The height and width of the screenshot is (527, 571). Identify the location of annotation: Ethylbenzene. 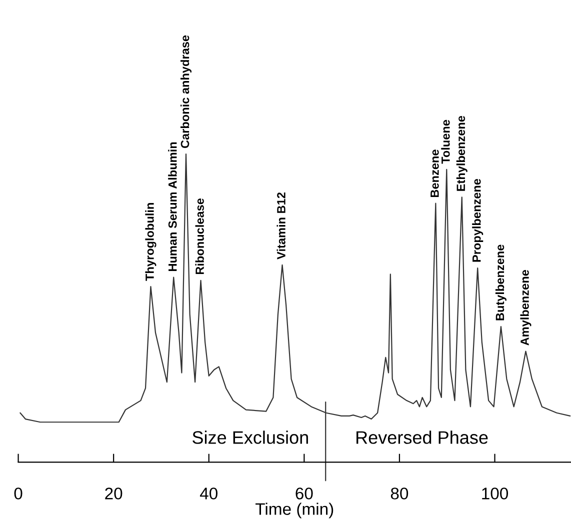
(462, 153).